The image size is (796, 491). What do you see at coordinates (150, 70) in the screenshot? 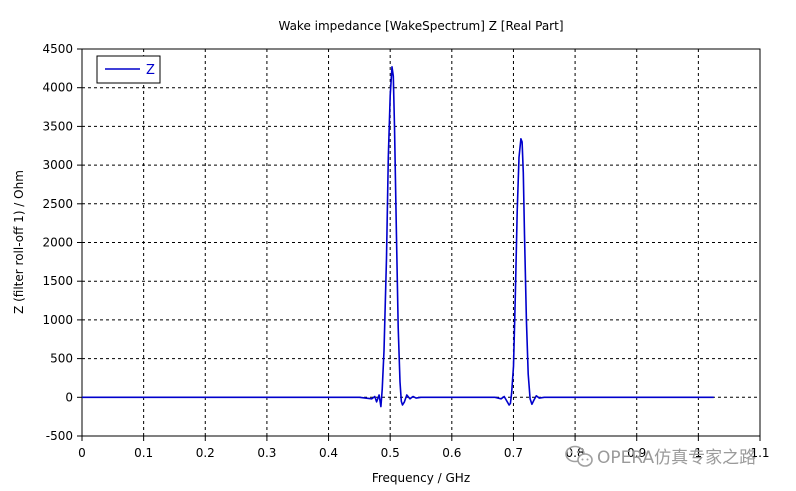
I see `legend-label-z: Z` at bounding box center [150, 70].